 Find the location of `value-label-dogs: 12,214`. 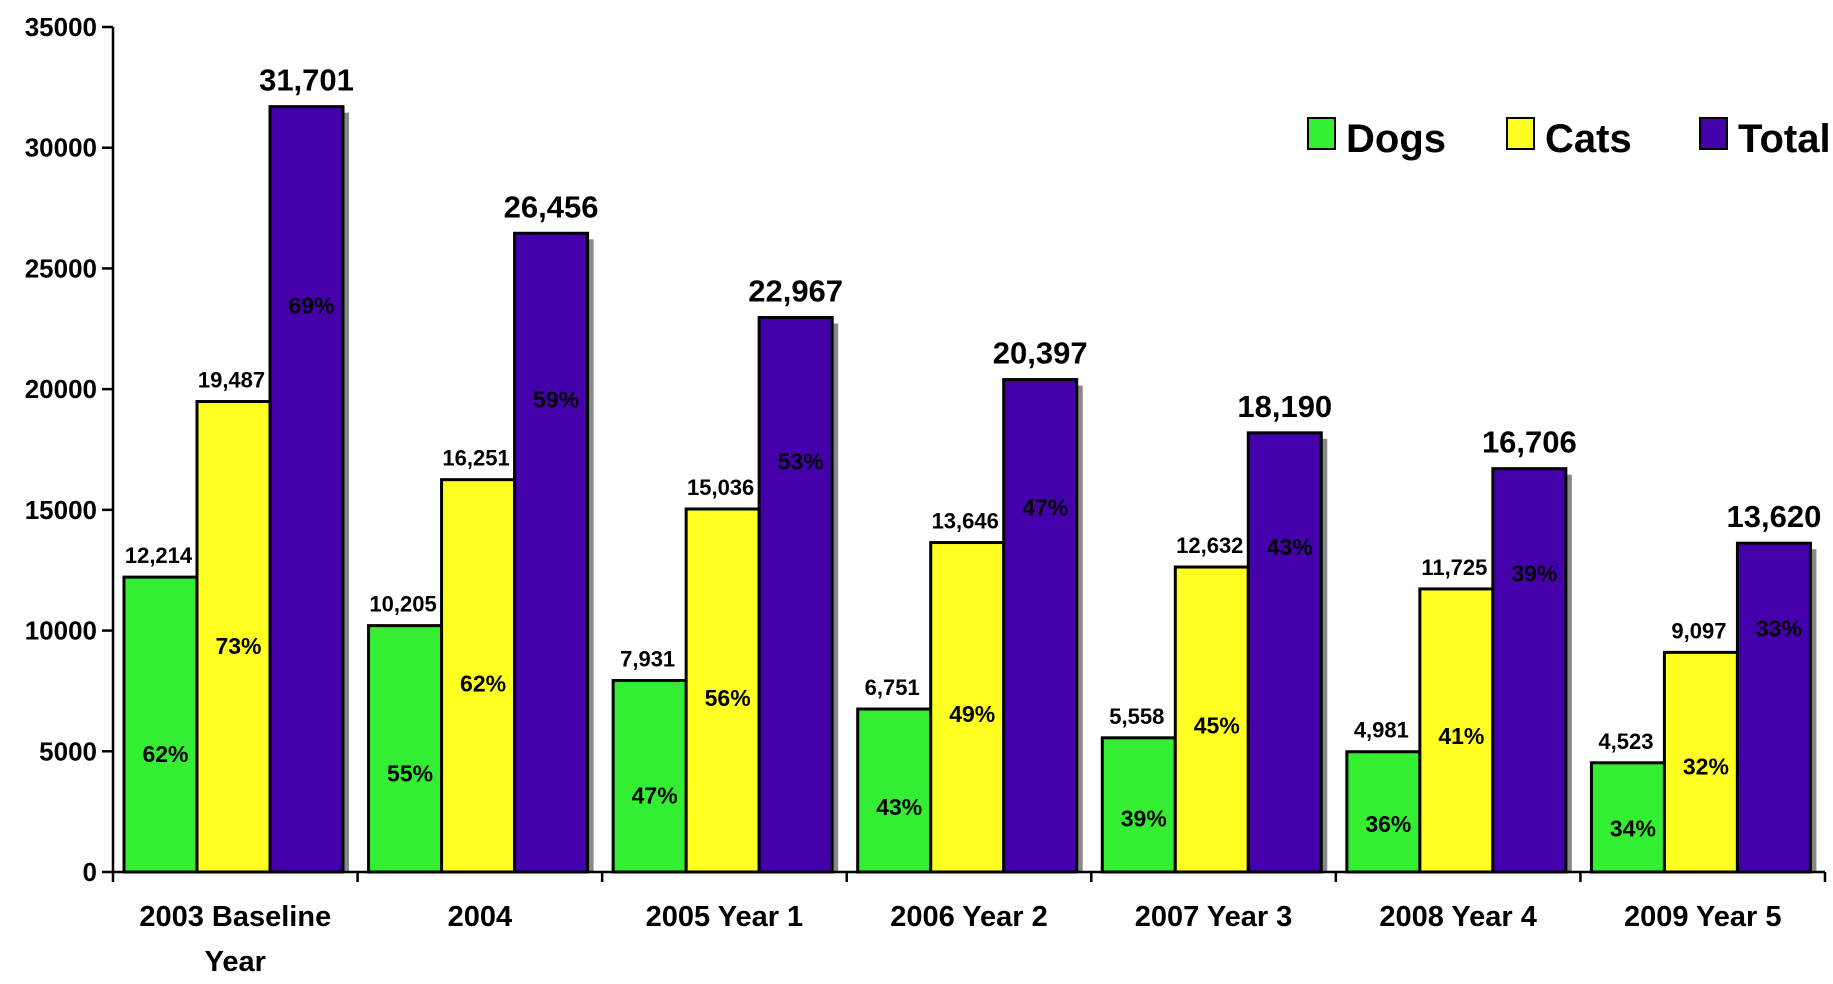

value-label-dogs: 12,214 is located at coordinates (159, 555).